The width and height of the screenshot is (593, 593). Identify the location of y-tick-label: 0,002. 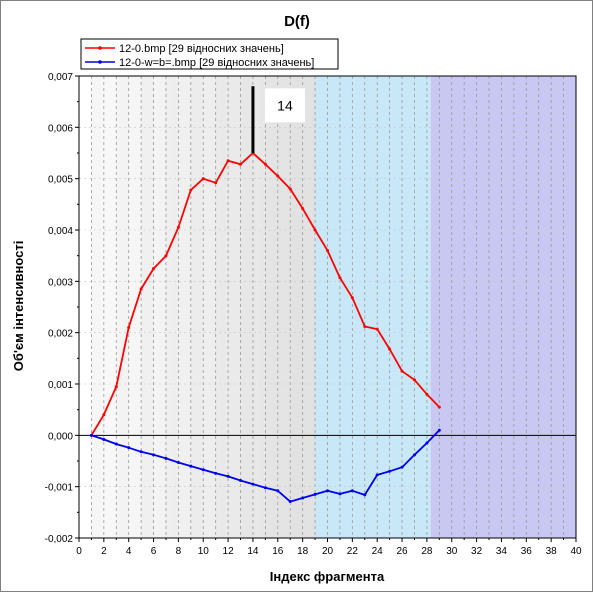
(60, 334).